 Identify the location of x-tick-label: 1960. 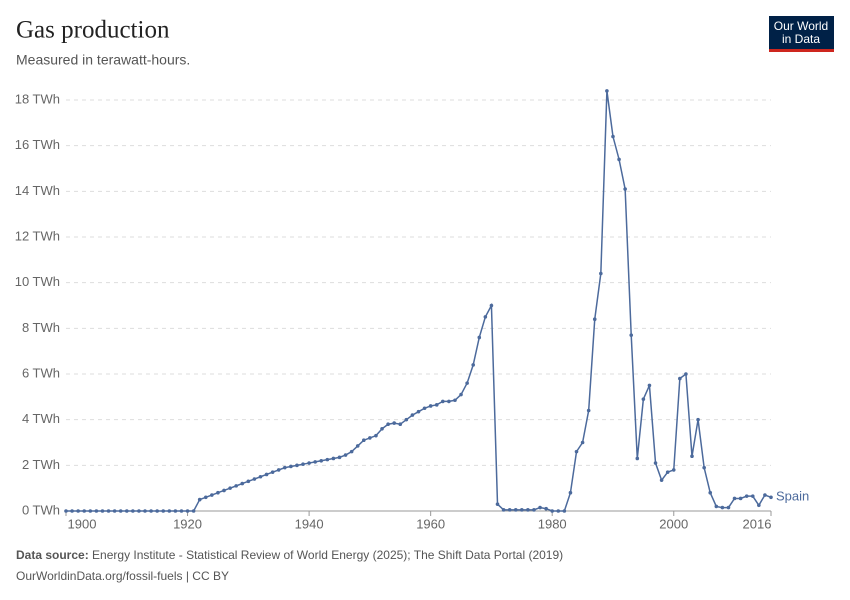
(430, 523).